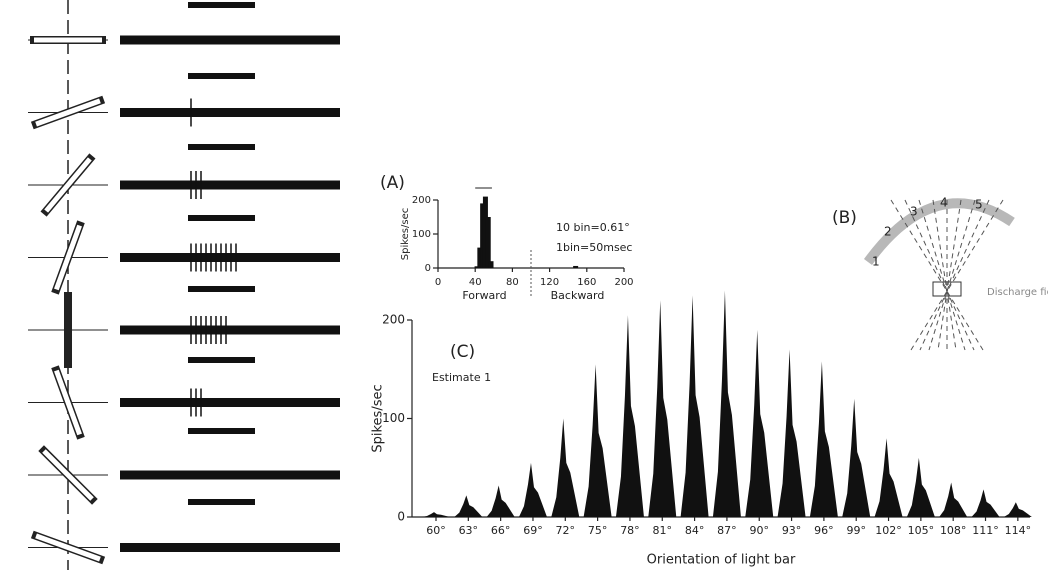 The image size is (1048, 570). What do you see at coordinates (727, 530) in the screenshot?
I see `x-tick-label: 87°` at bounding box center [727, 530].